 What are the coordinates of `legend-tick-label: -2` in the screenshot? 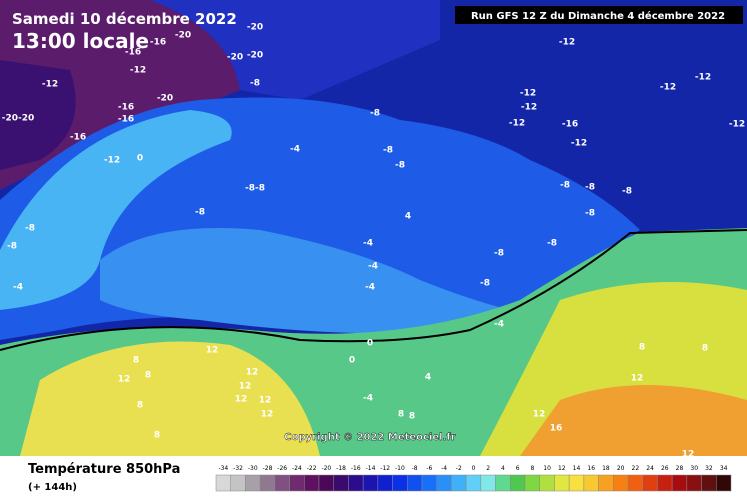 It's located at (459, 468).